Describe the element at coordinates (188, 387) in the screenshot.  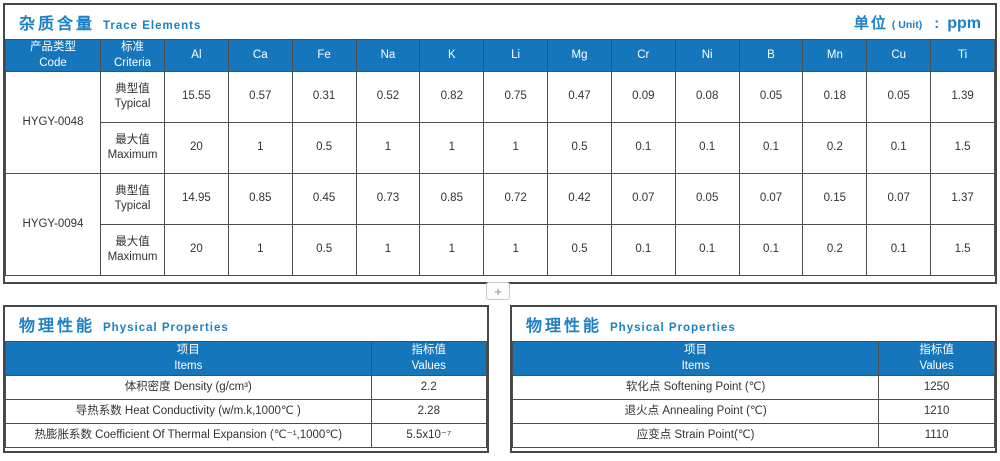
I see `item-cell: 体积密度 Density (g/cm³)` at that location.